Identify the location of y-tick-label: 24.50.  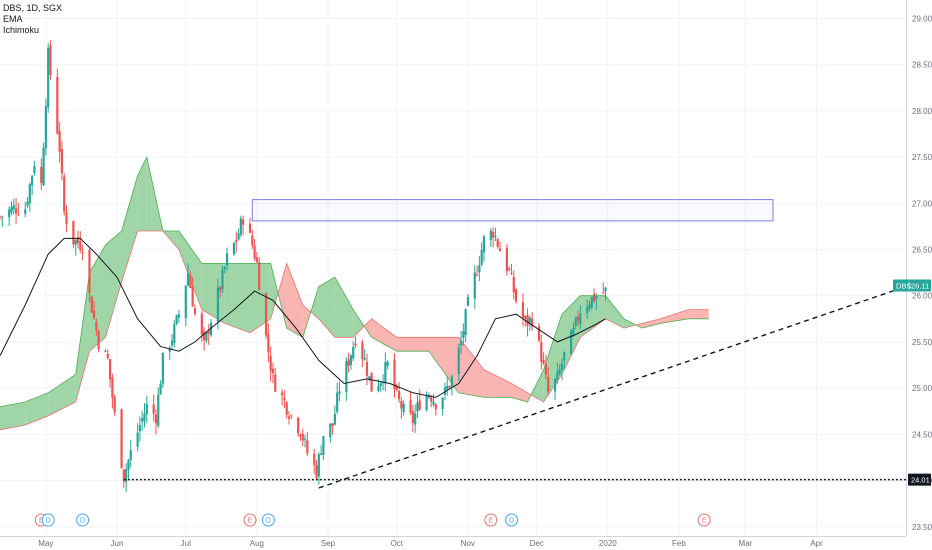
(922, 434).